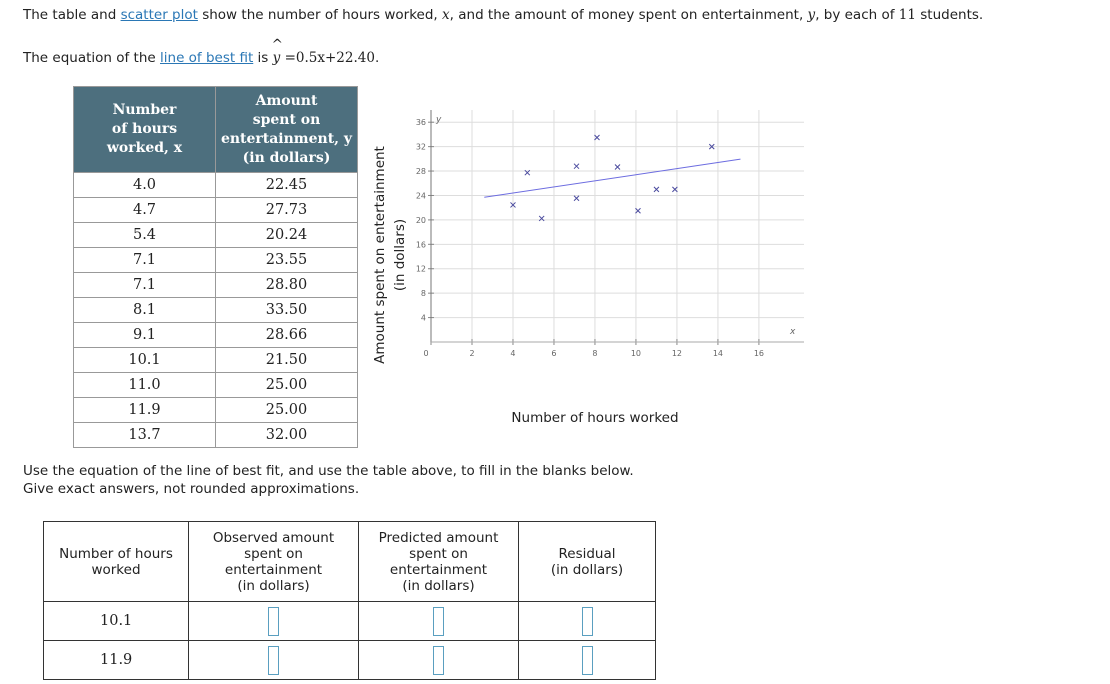 The width and height of the screenshot is (1110, 684). Describe the element at coordinates (273, 569) in the screenshot. I see `header-line: entertainment` at that location.